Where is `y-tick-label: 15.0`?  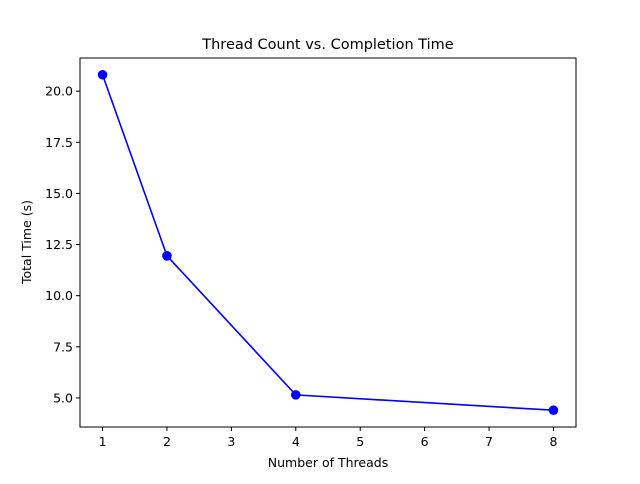
y-tick-label: 15.0 is located at coordinates (59, 193).